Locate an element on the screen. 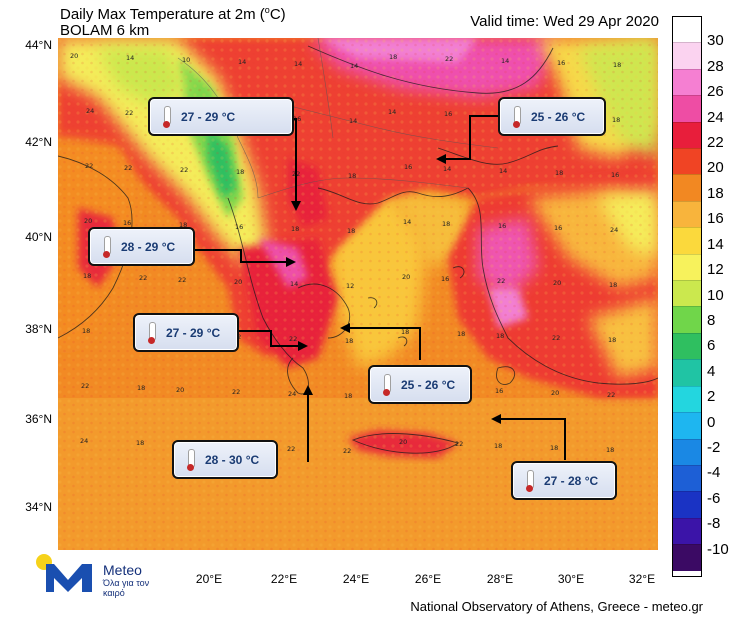 The image size is (735, 620). lon-label-22: 22°E is located at coordinates (284, 579).